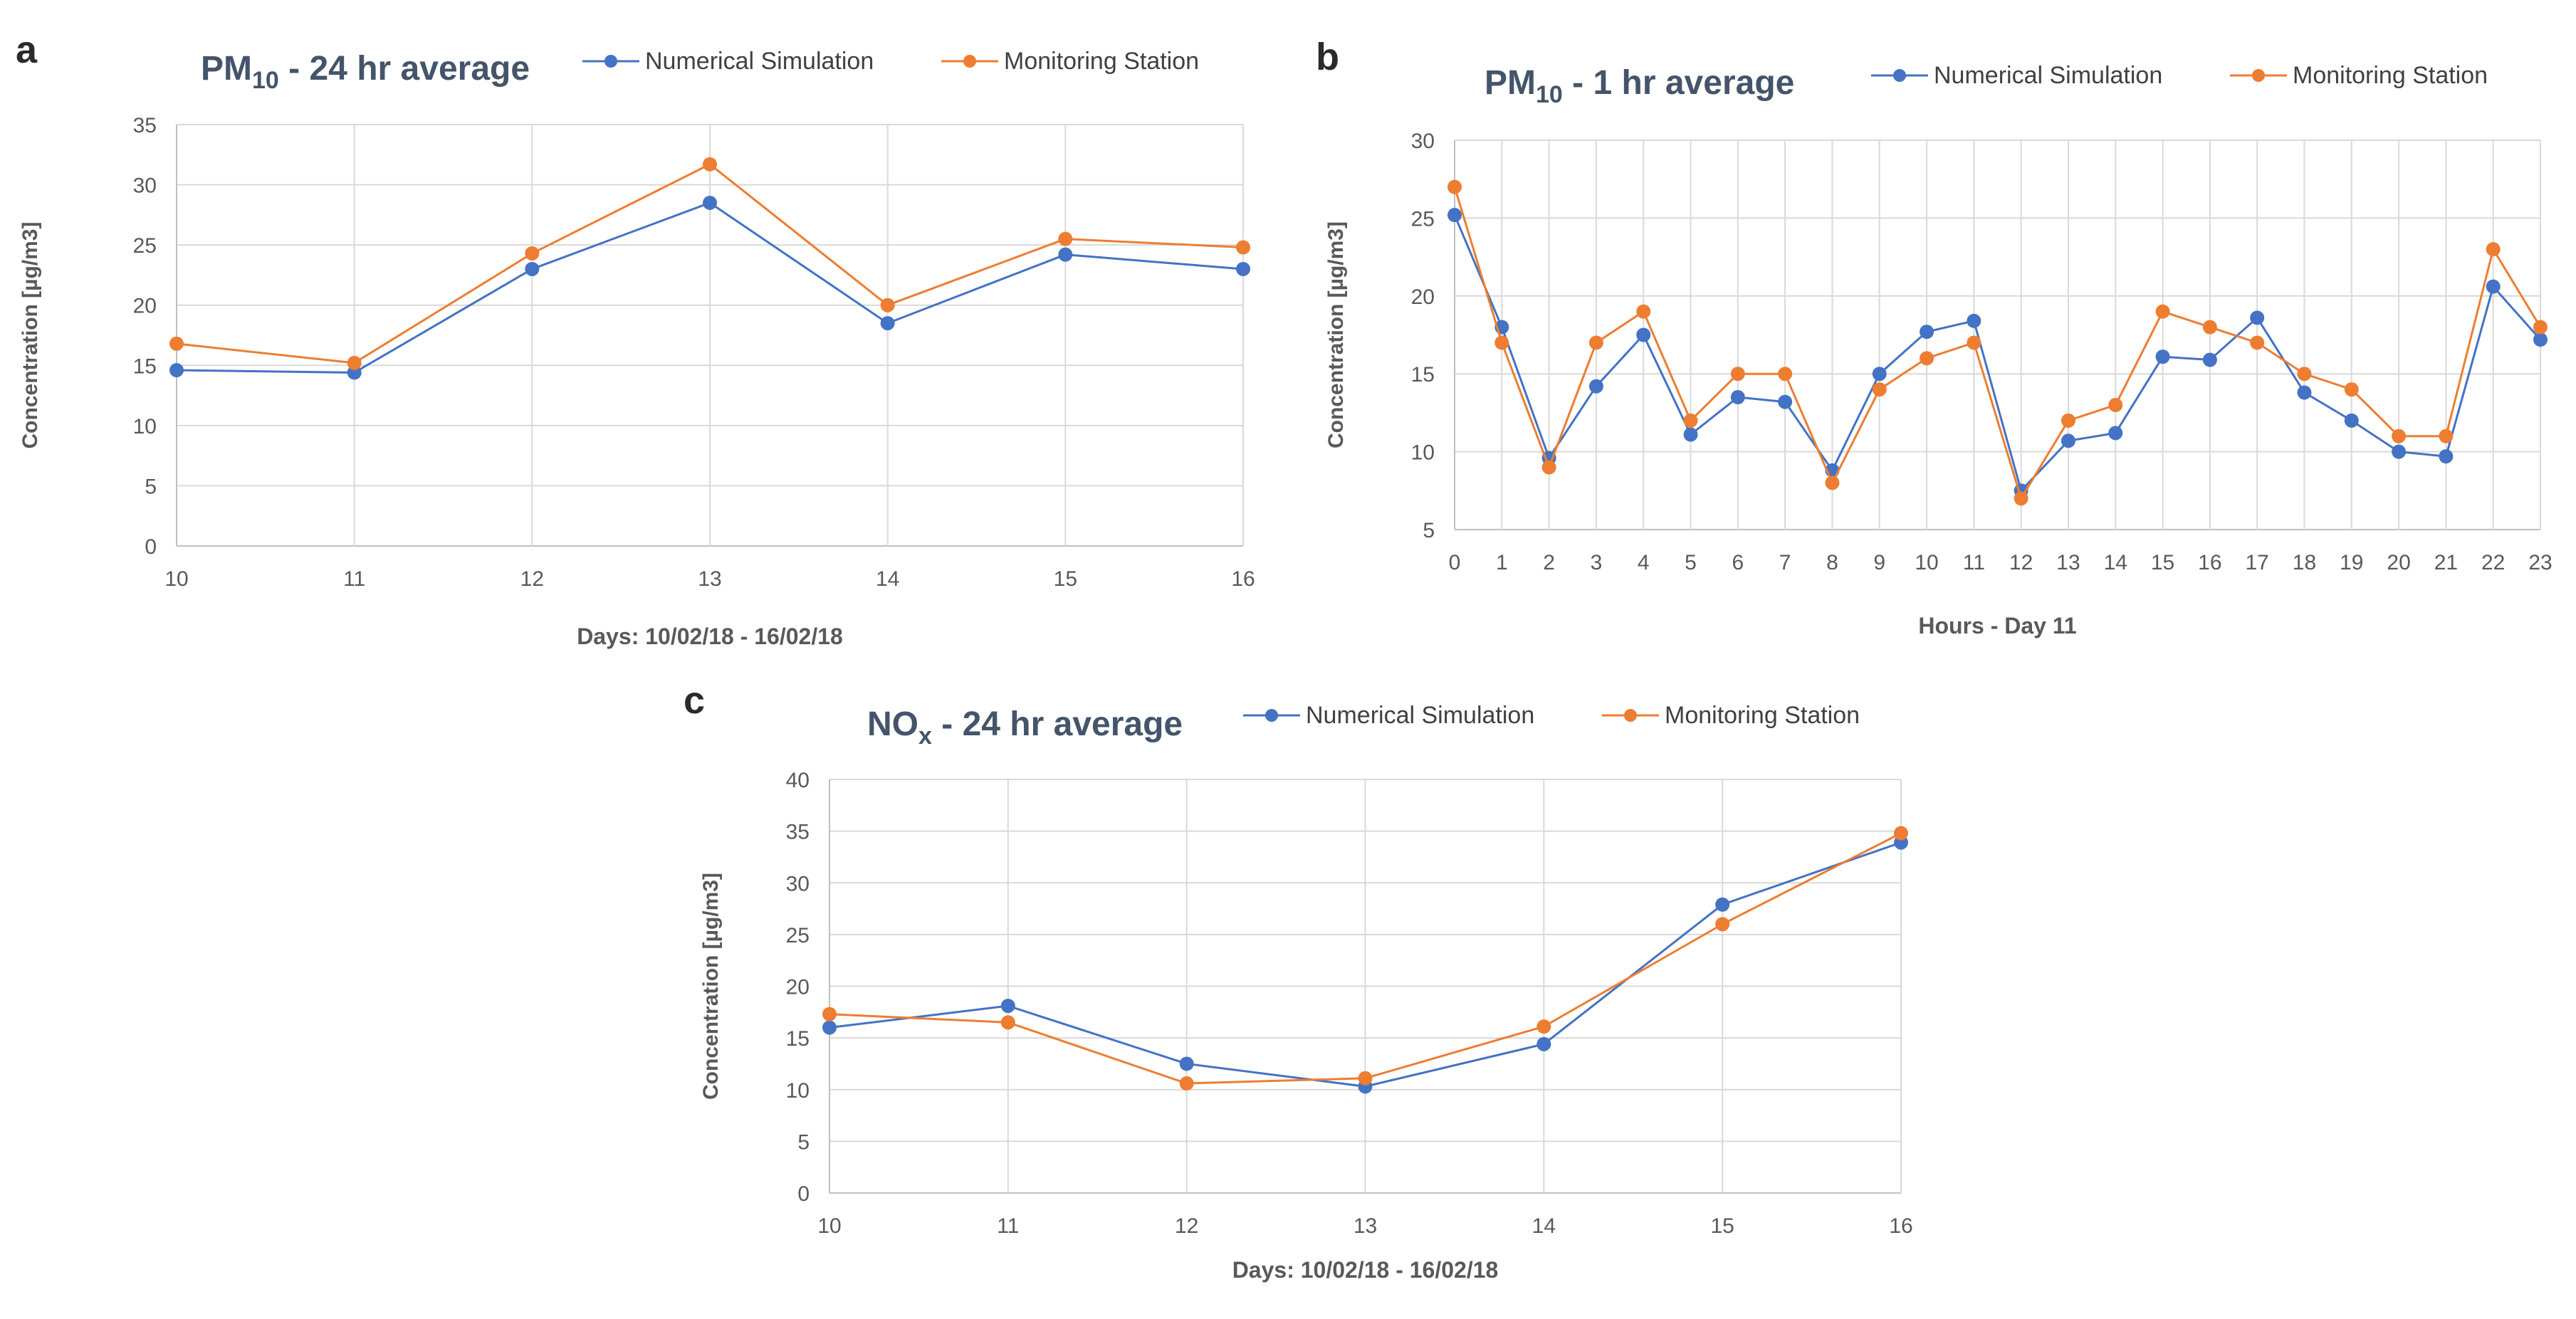 This screenshot has width=2576, height=1319. Describe the element at coordinates (1365, 1270) in the screenshot. I see `x-axis-title: Days: 10/02/18 - 16/02/18` at that location.